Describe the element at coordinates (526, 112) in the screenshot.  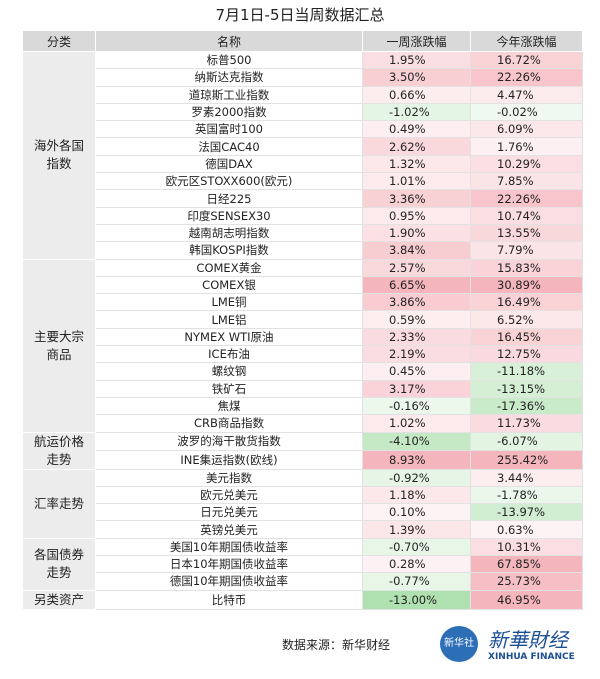
I see `ytd-change: -0.02%` at that location.